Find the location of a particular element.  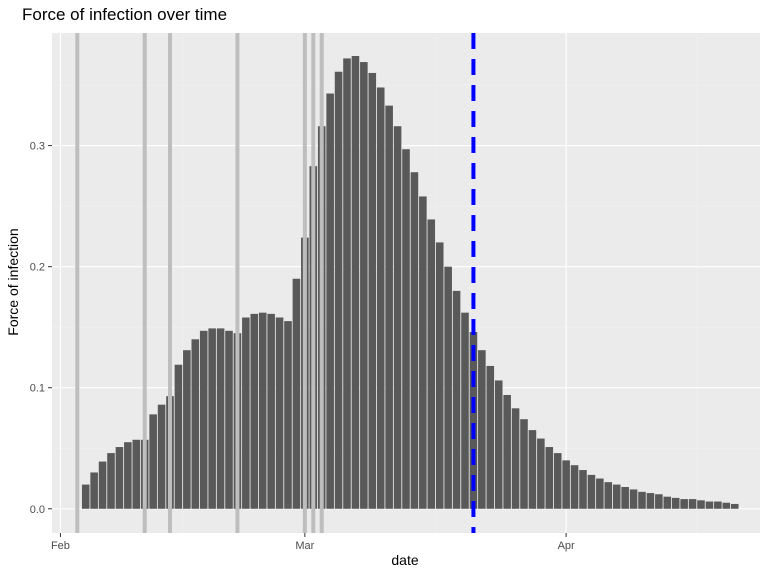

y-tick-label: 0.1 is located at coordinates (37, 389).